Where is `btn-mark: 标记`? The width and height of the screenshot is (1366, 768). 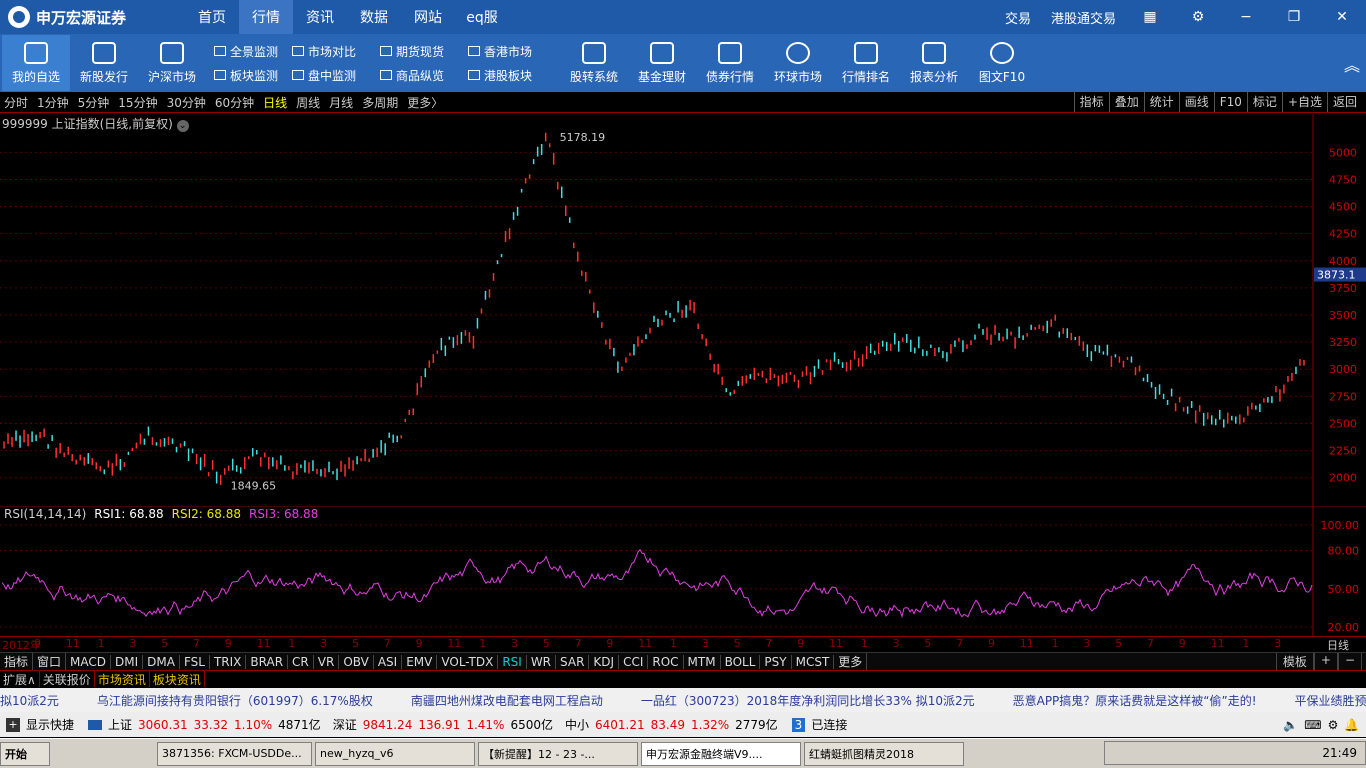
btn-mark: 标记 is located at coordinates (1264, 102).